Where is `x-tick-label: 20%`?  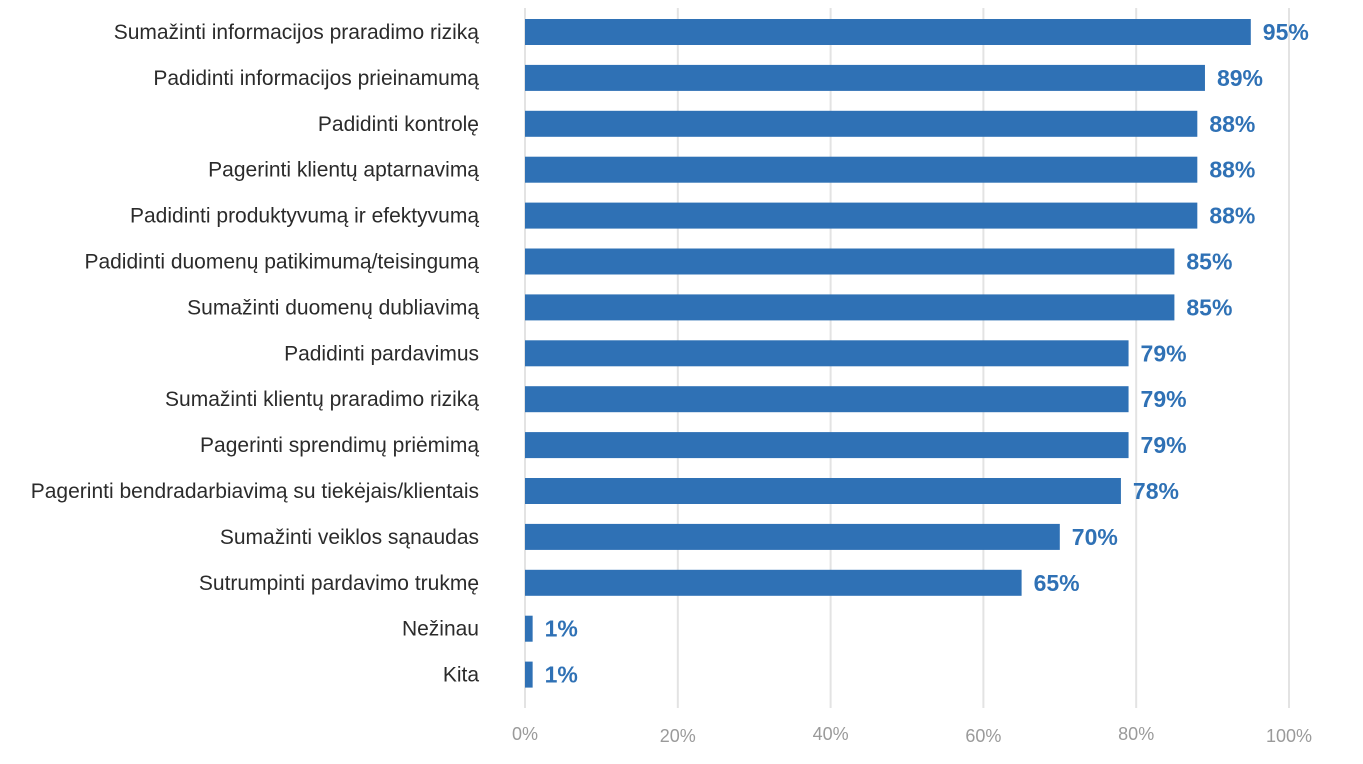 x-tick-label: 20% is located at coordinates (678, 736).